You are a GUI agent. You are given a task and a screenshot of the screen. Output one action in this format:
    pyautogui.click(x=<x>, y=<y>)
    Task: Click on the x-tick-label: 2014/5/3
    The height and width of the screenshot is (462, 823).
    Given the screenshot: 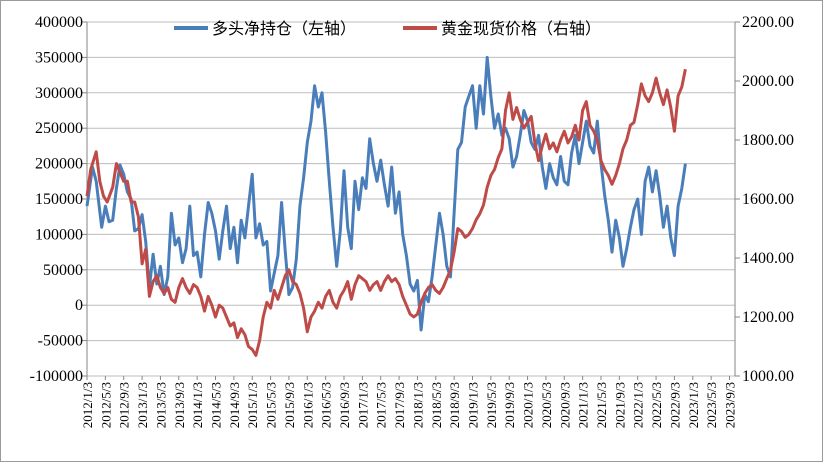 What is the action you would take?
    pyautogui.click(x=215, y=405)
    